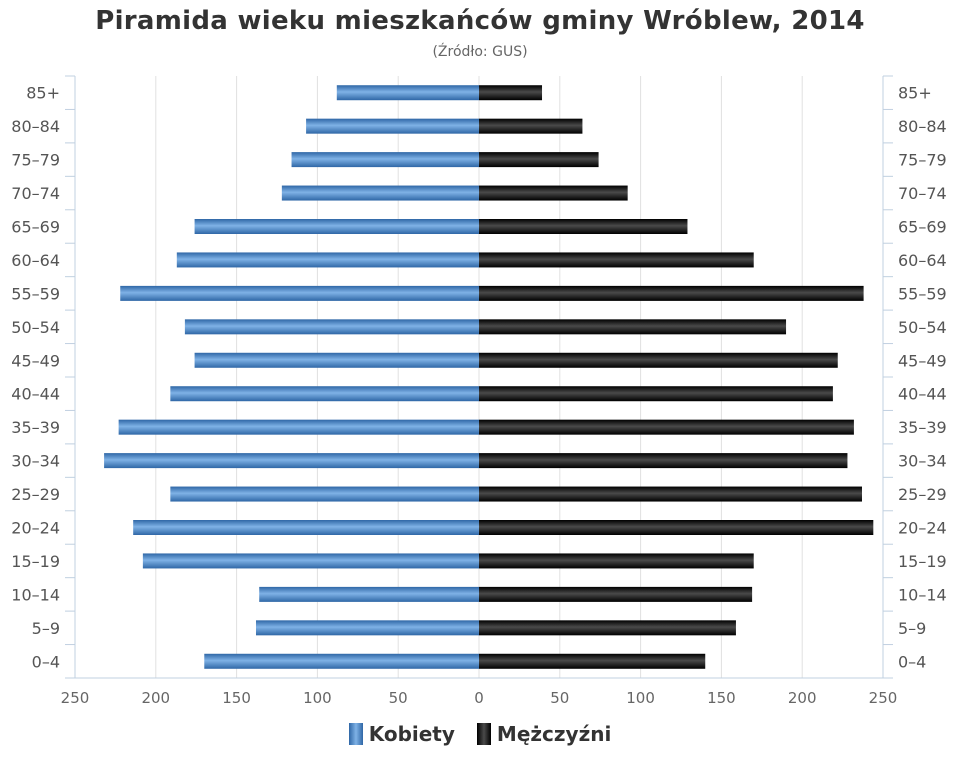 The width and height of the screenshot is (960, 768). Describe the element at coordinates (922, 594) in the screenshot. I see `y-tick-label-right: 10–14` at that location.